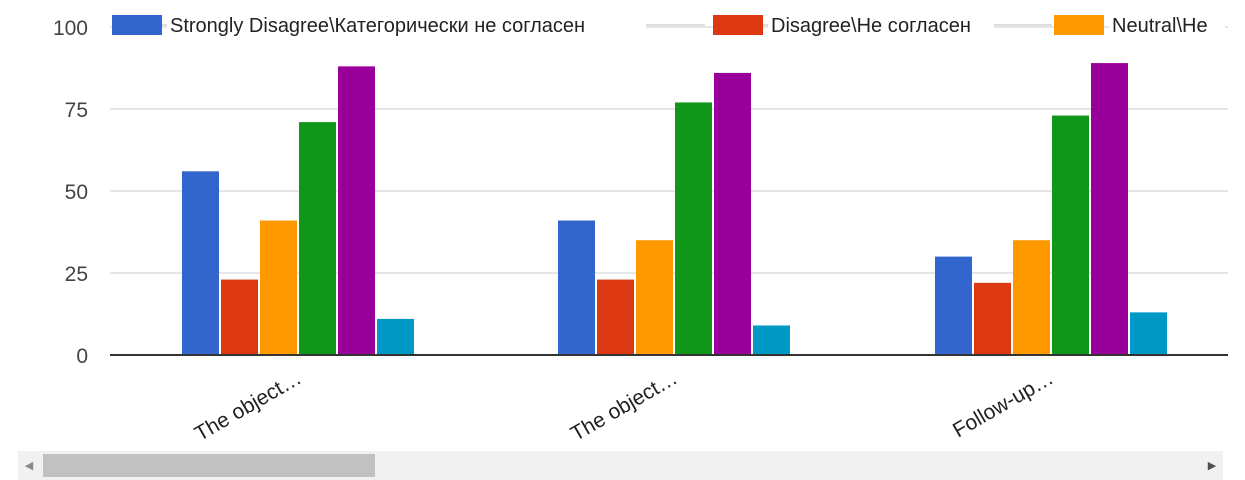 The height and width of the screenshot is (480, 1245). What do you see at coordinates (871, 26) in the screenshot?
I see `legend-label: Disagree\Не согласен` at bounding box center [871, 26].